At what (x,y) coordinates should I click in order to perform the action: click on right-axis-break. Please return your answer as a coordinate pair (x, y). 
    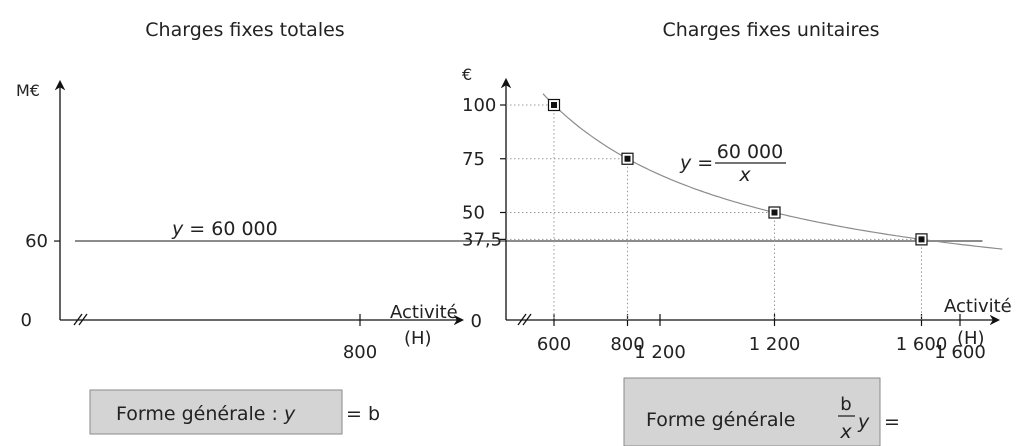
    Looking at the image, I should click on (524, 319).